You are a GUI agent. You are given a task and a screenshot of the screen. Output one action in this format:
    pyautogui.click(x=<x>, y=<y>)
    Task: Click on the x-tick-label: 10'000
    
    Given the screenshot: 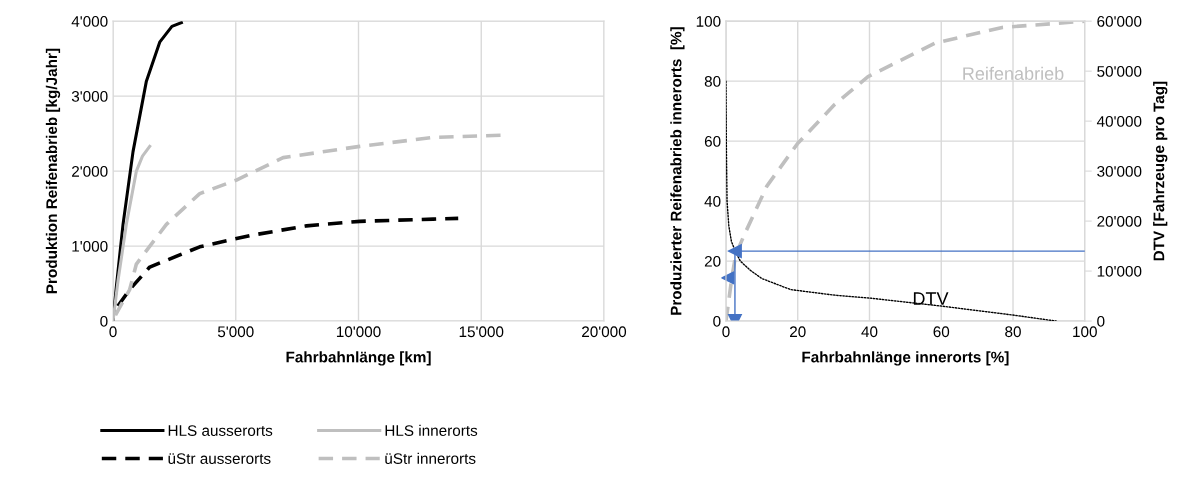 What is the action you would take?
    pyautogui.click(x=358, y=332)
    